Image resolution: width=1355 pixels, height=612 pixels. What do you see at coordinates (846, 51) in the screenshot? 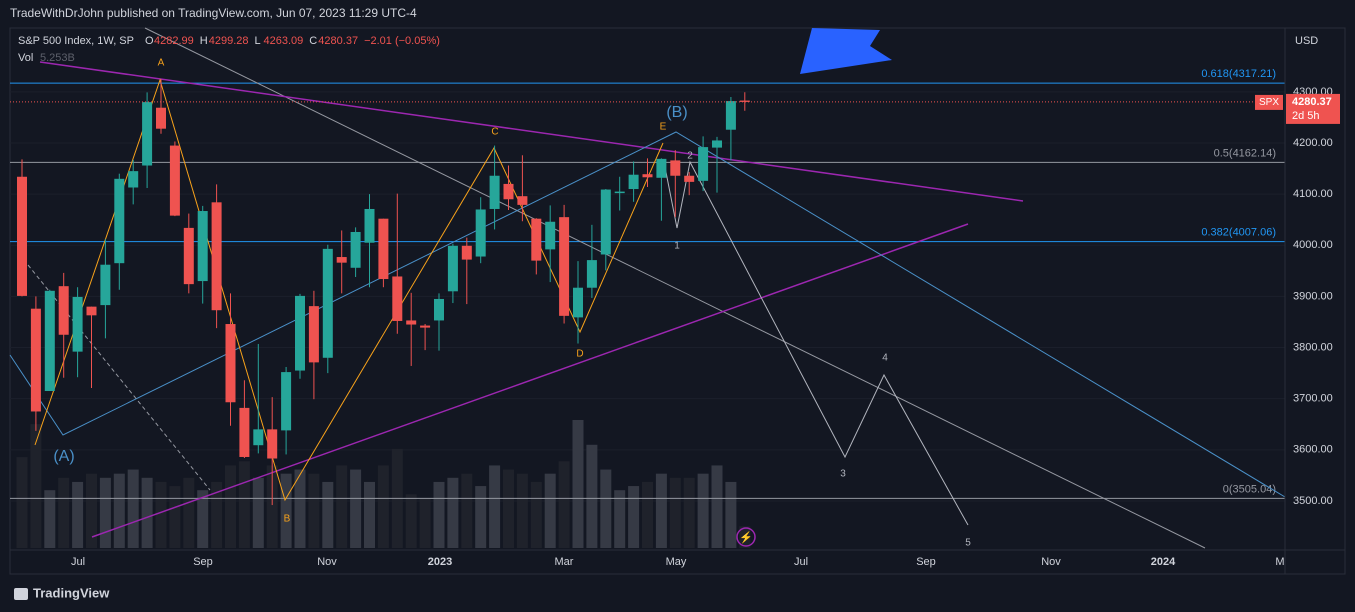
I see `arrow-shape` at bounding box center [846, 51].